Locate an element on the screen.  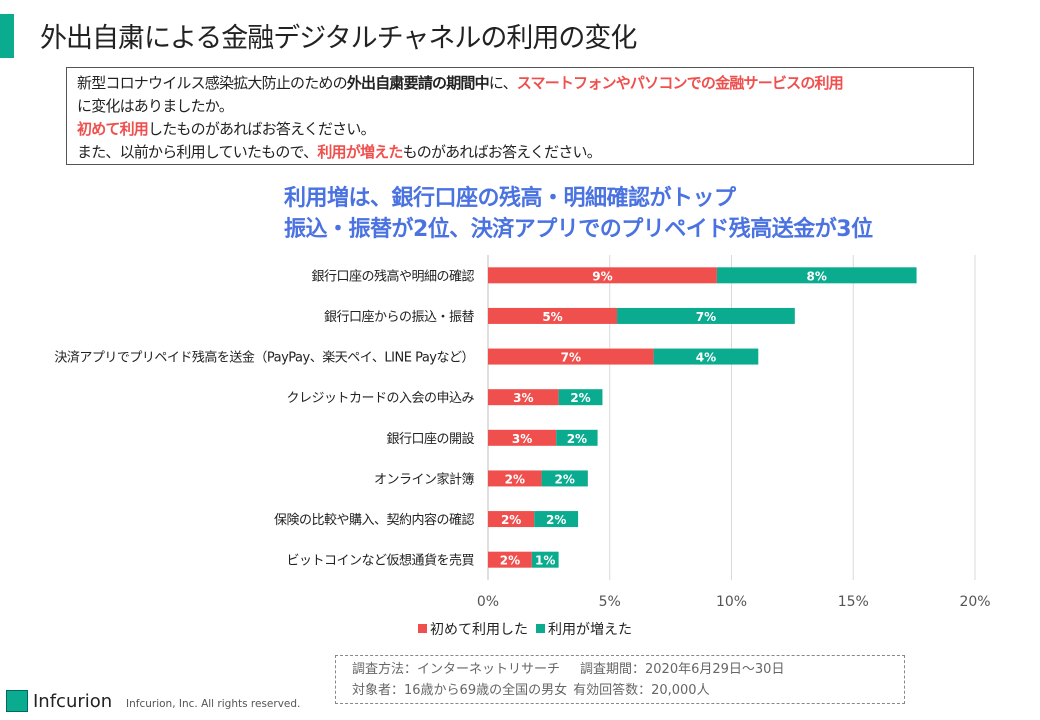
question-text-segment: ものがあればお答えください。 is located at coordinates (502, 152).